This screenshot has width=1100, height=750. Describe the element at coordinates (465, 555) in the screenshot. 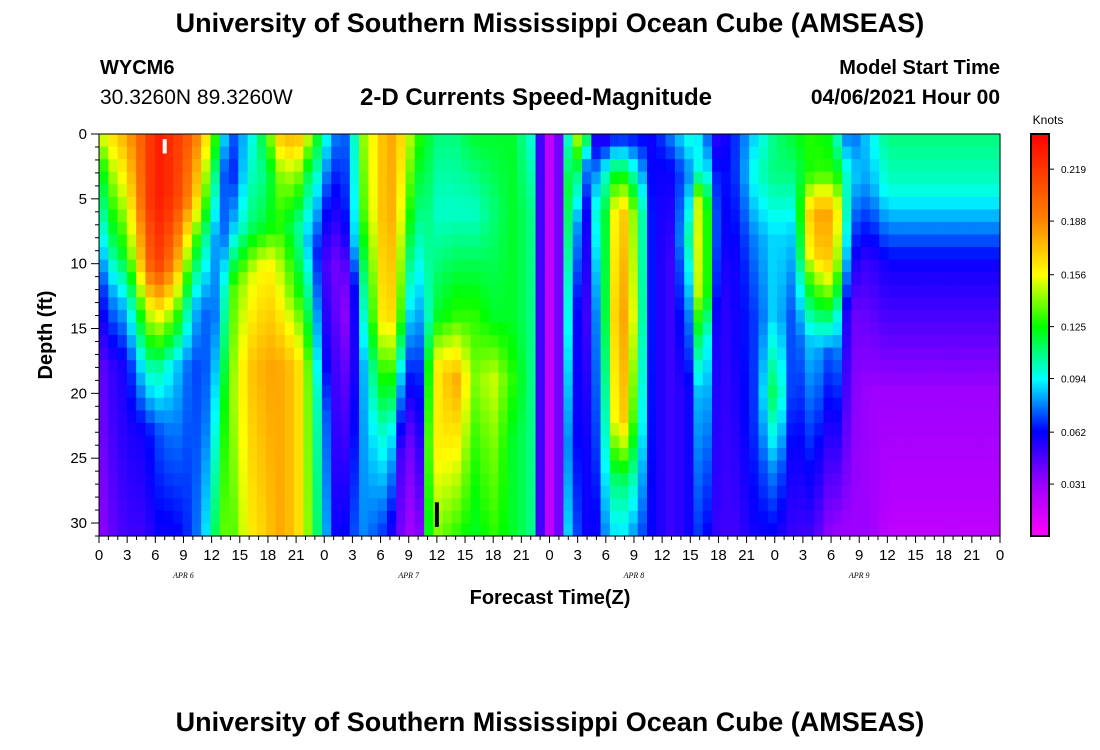

I see `x-tick-label: 15` at that location.